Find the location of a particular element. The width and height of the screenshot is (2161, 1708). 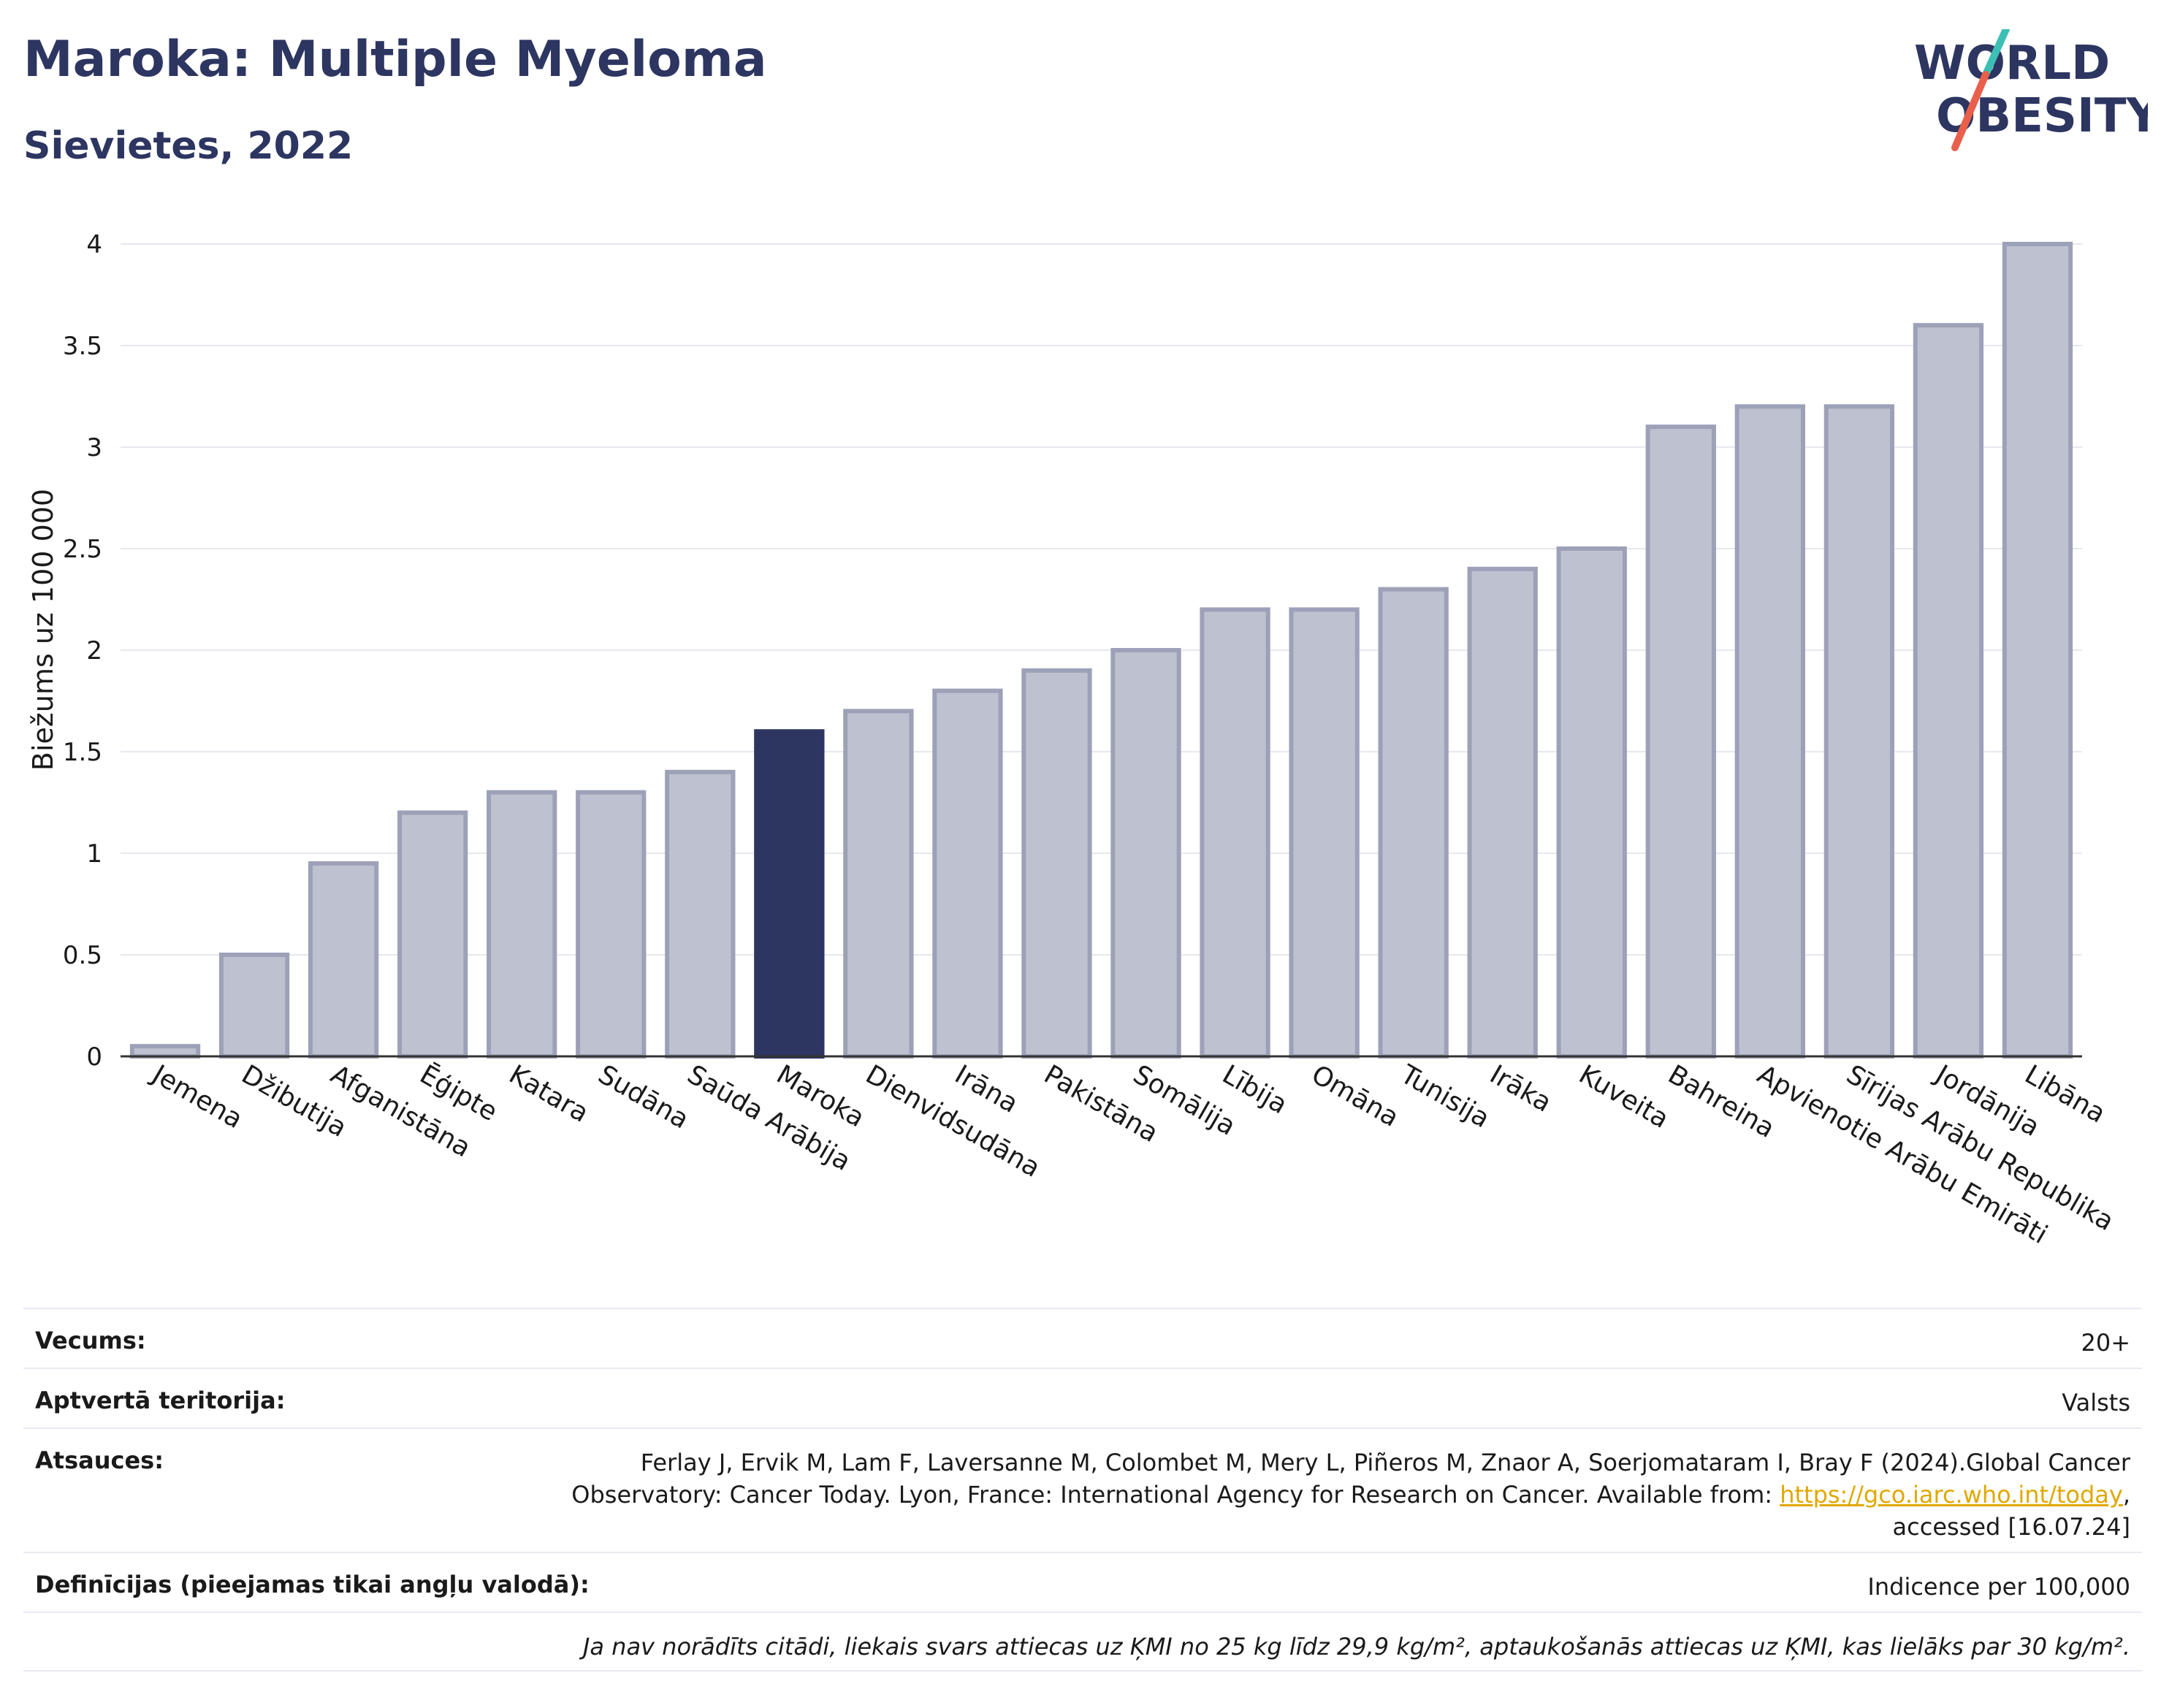

y-axis-label: Biežums uz 100 000 is located at coordinates (43, 630).